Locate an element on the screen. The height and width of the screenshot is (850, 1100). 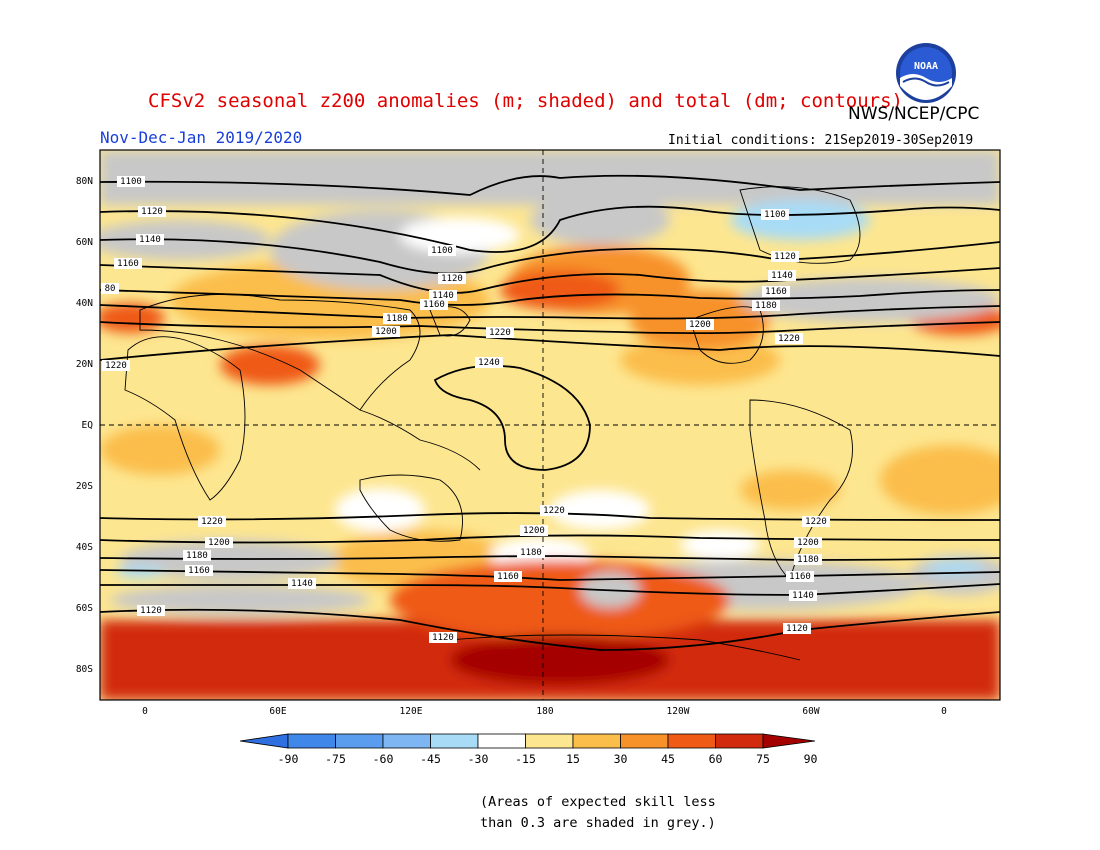
contour-label: 80 is located at coordinates (110, 288).